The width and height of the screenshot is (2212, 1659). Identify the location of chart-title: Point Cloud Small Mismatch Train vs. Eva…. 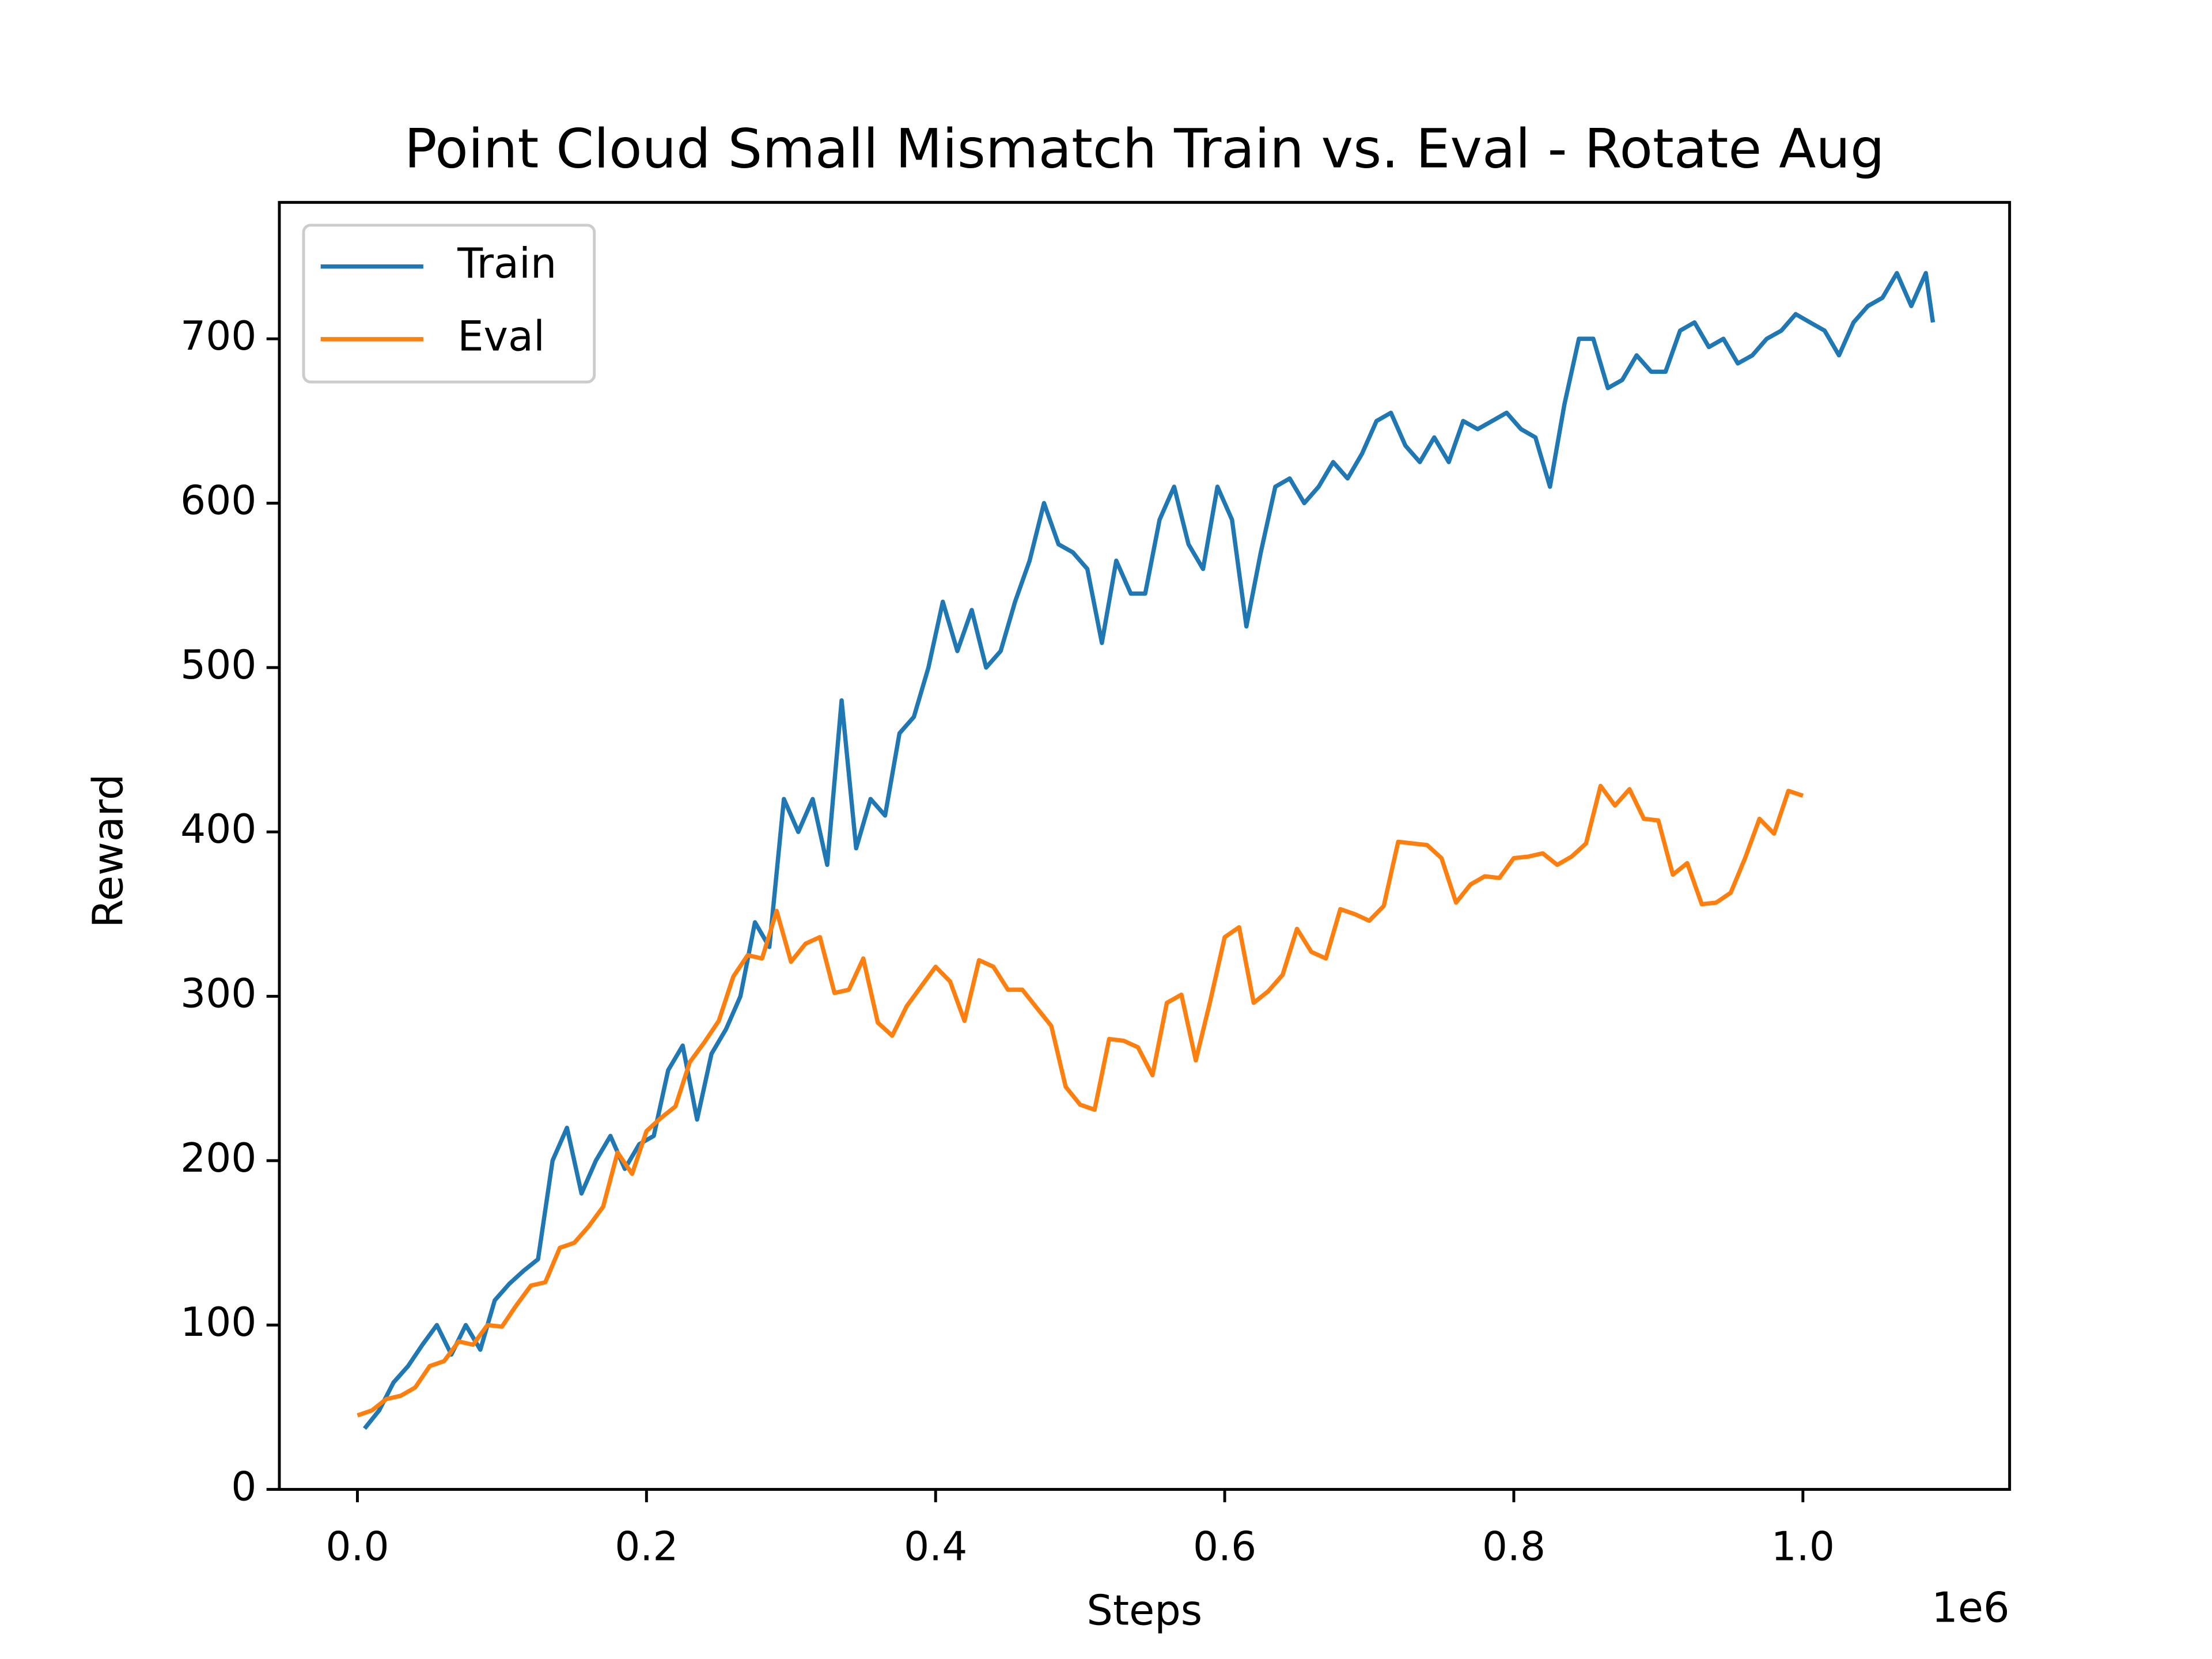
(1144, 149).